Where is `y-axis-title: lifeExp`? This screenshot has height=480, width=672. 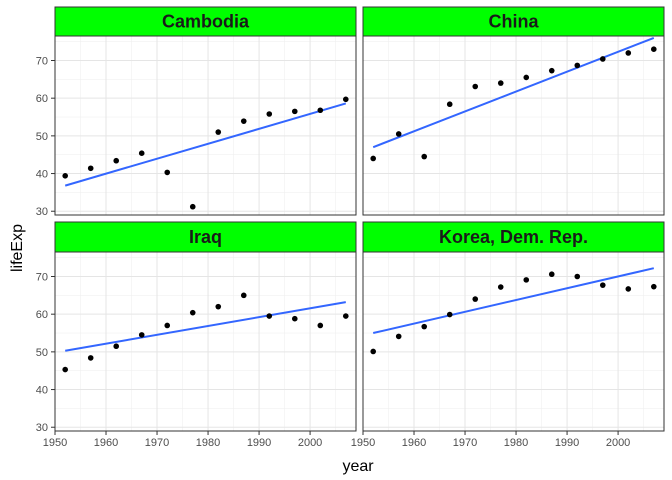 y-axis-title: lifeExp is located at coordinates (17, 248).